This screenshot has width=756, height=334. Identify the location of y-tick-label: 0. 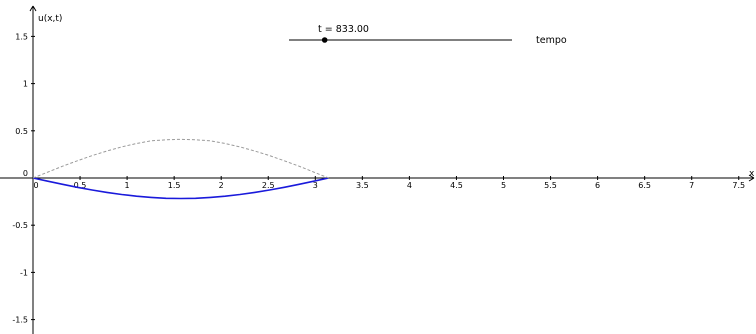
(25, 173).